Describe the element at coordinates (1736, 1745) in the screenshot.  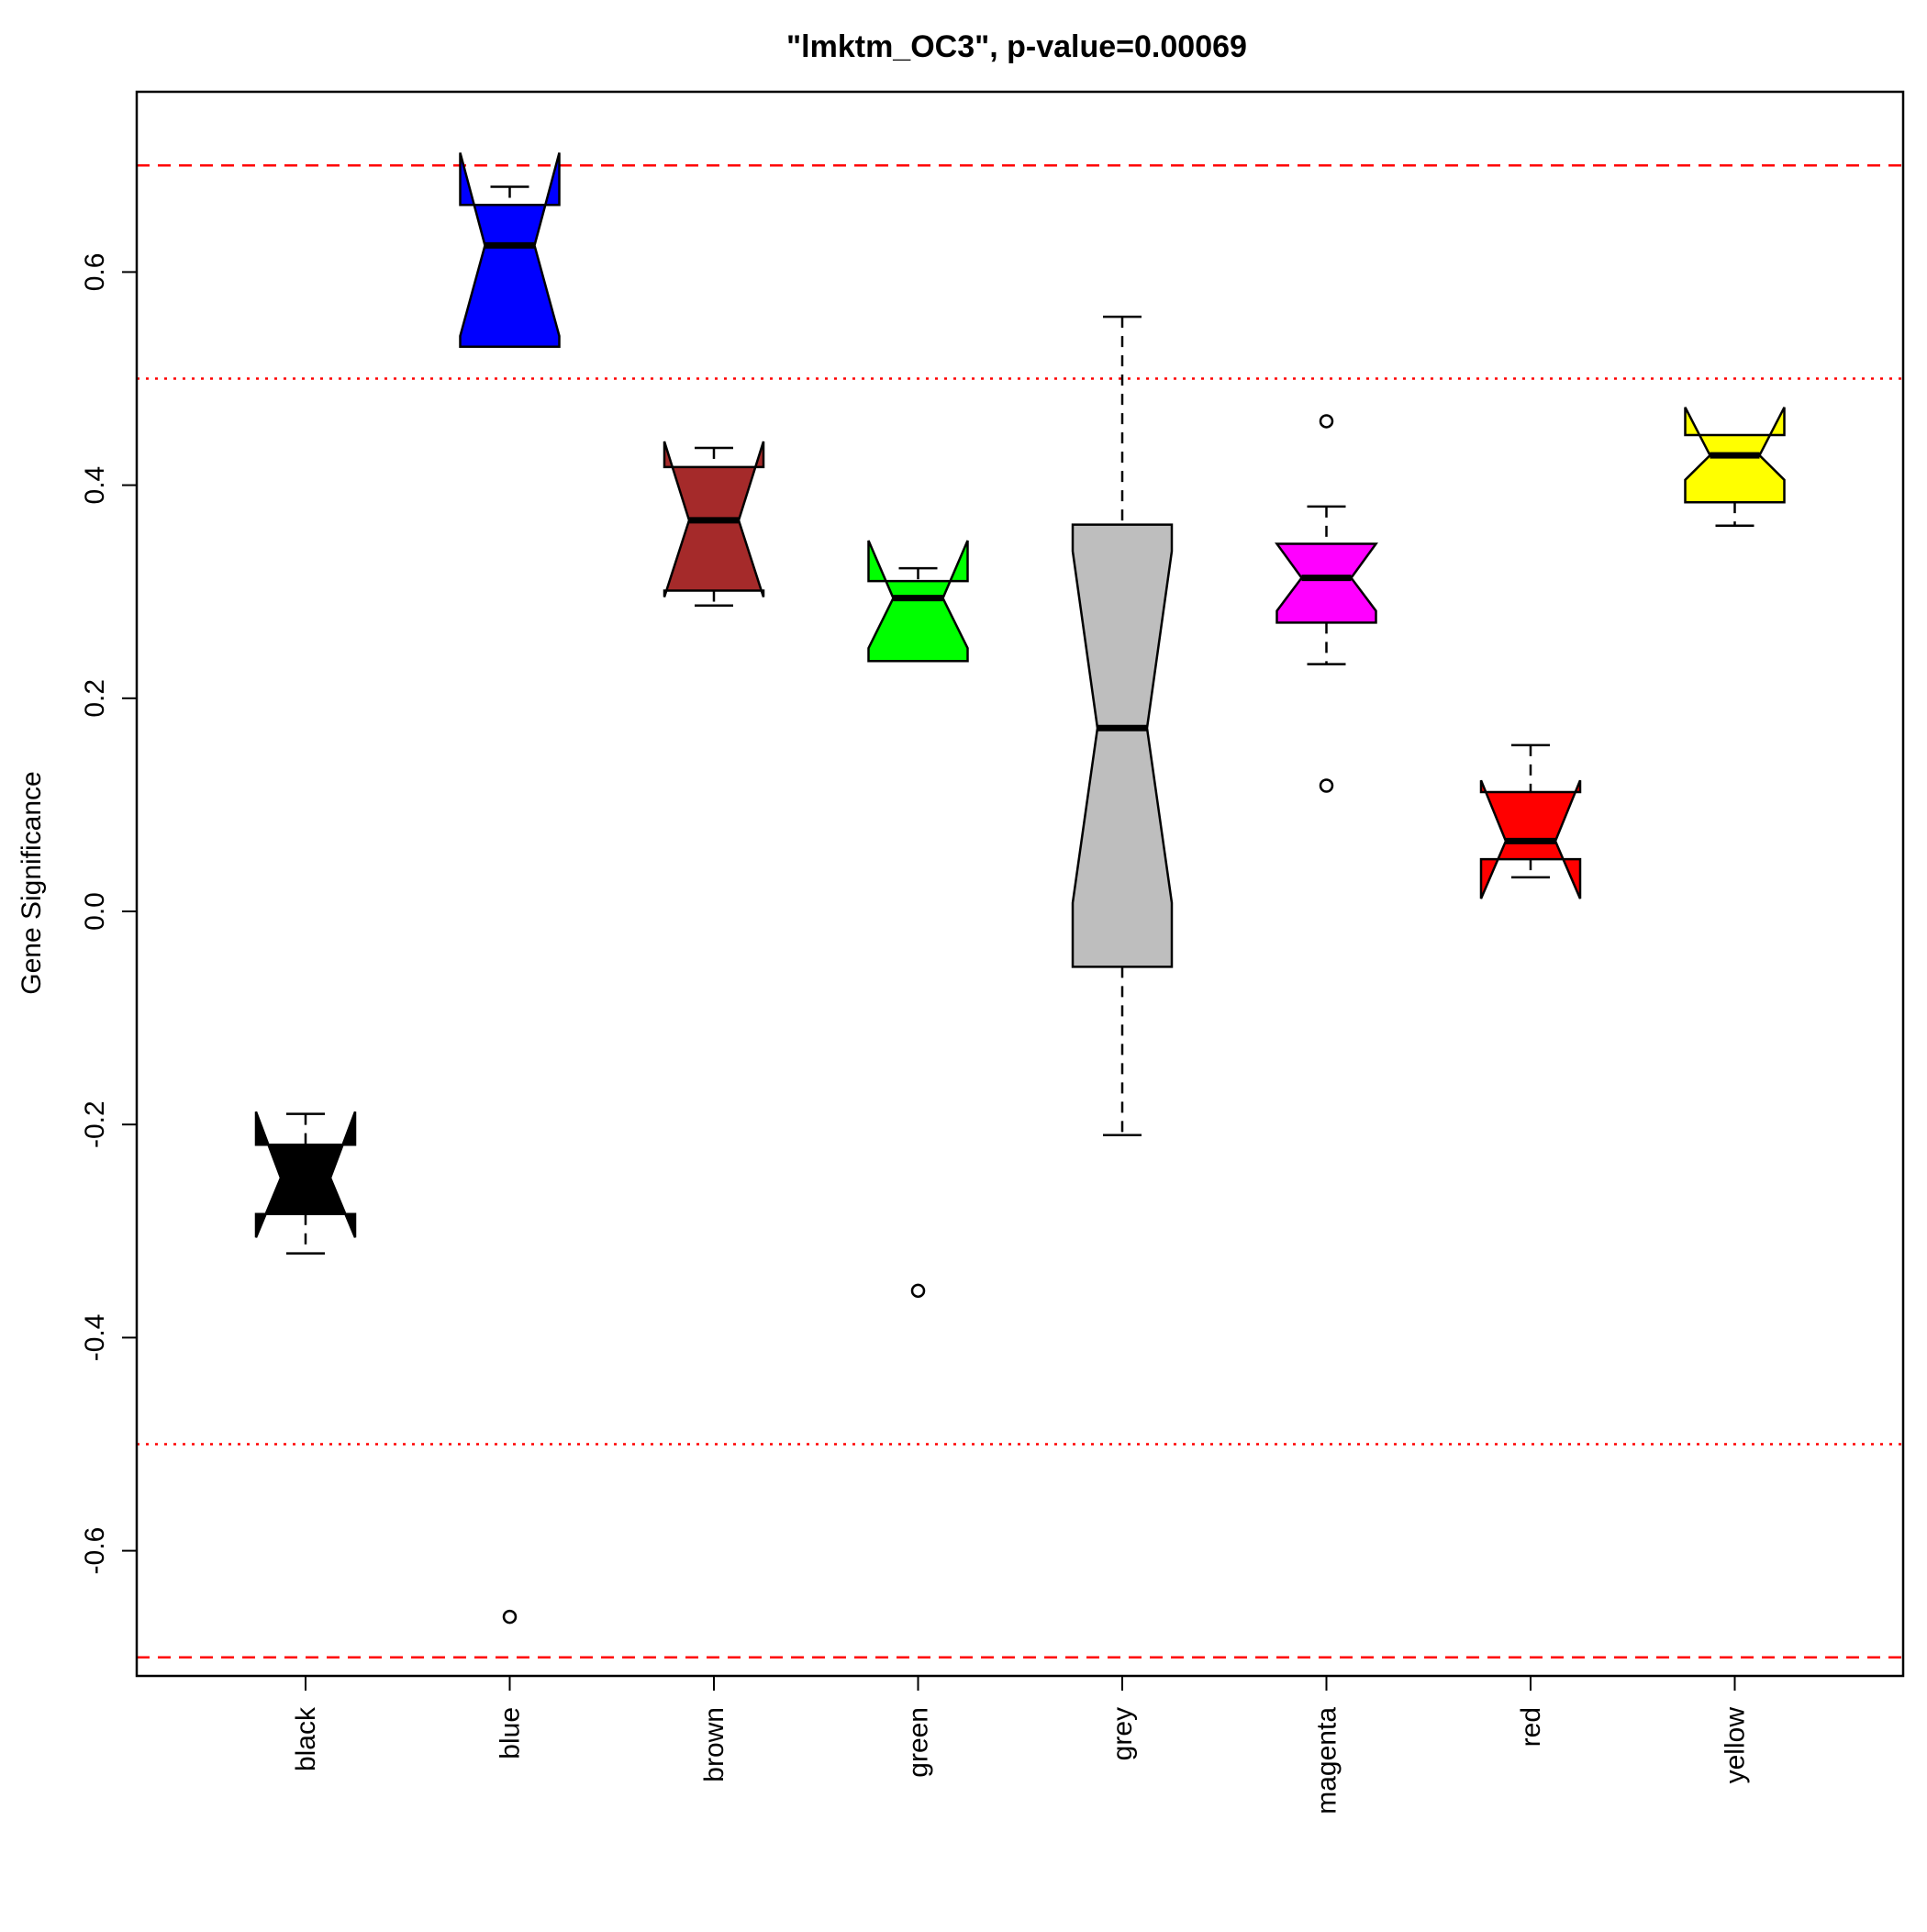
I see `x-tick-label-yellow: yellow` at that location.